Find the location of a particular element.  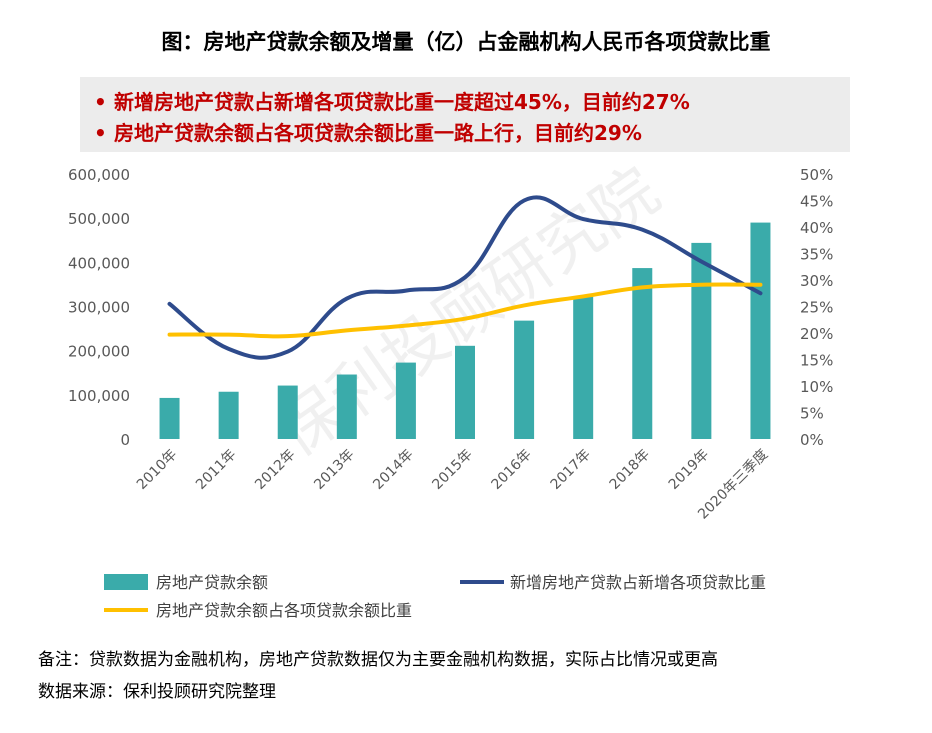

y-right-tick-label: 25% is located at coordinates (816, 308).